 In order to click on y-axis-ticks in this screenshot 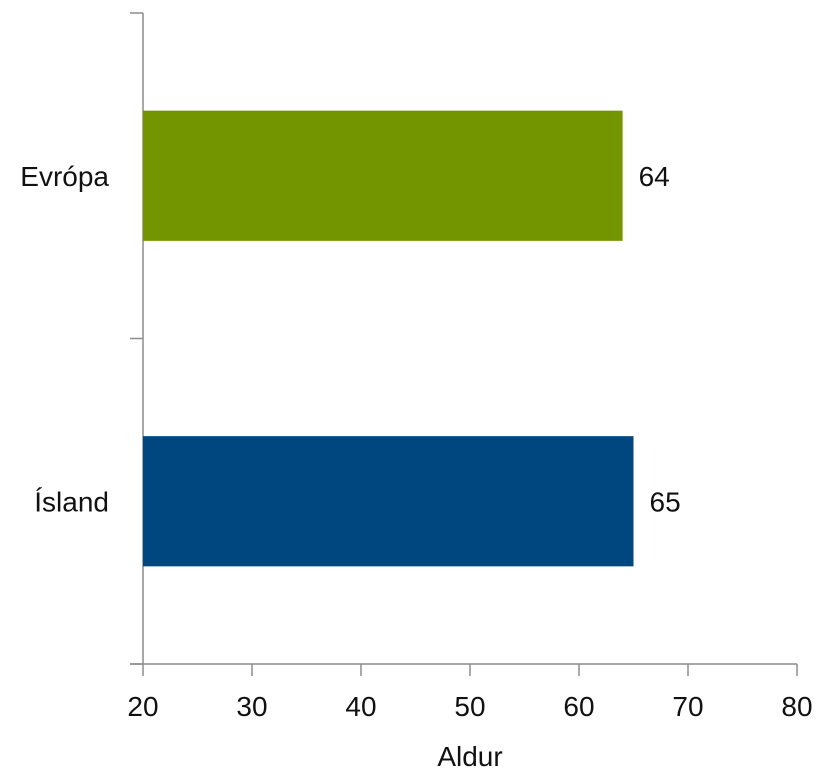, I will do `click(136, 338)`.